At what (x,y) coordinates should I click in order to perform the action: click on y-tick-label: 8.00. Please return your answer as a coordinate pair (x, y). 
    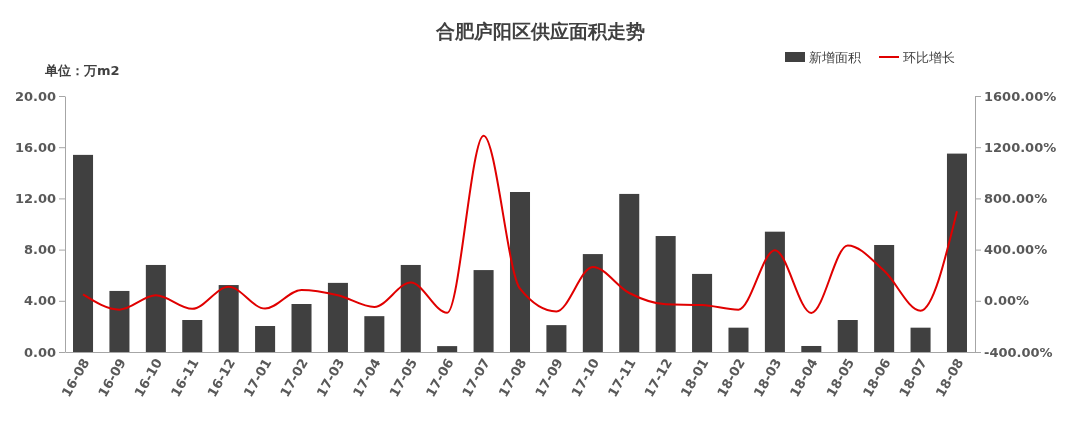
    Looking at the image, I should click on (39, 250).